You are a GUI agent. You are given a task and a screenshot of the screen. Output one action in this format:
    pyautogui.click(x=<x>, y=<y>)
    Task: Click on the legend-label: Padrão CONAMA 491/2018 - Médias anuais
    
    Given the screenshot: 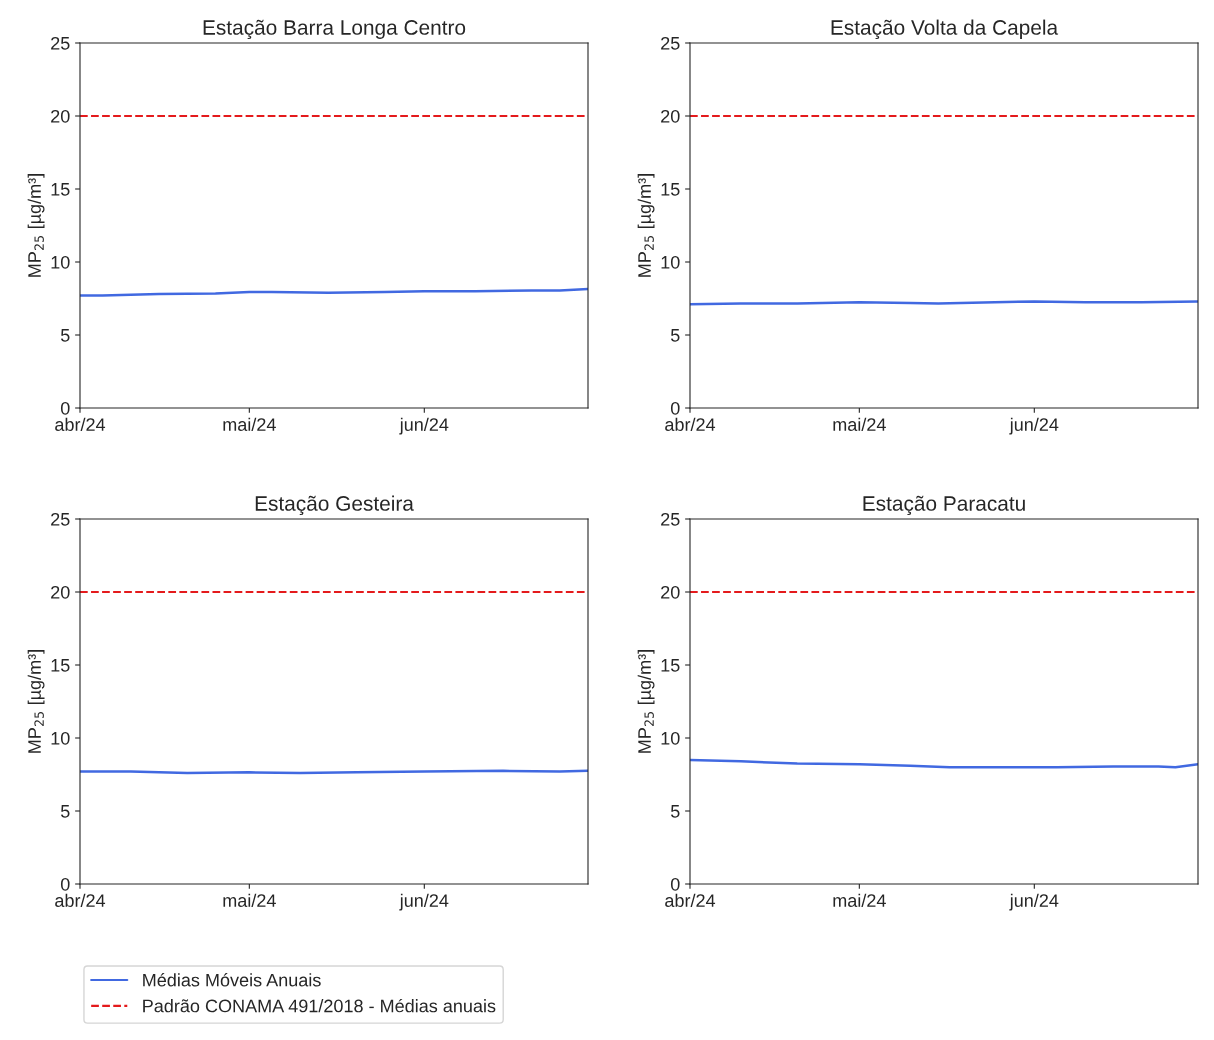 What is the action you would take?
    pyautogui.click(x=319, y=1005)
    